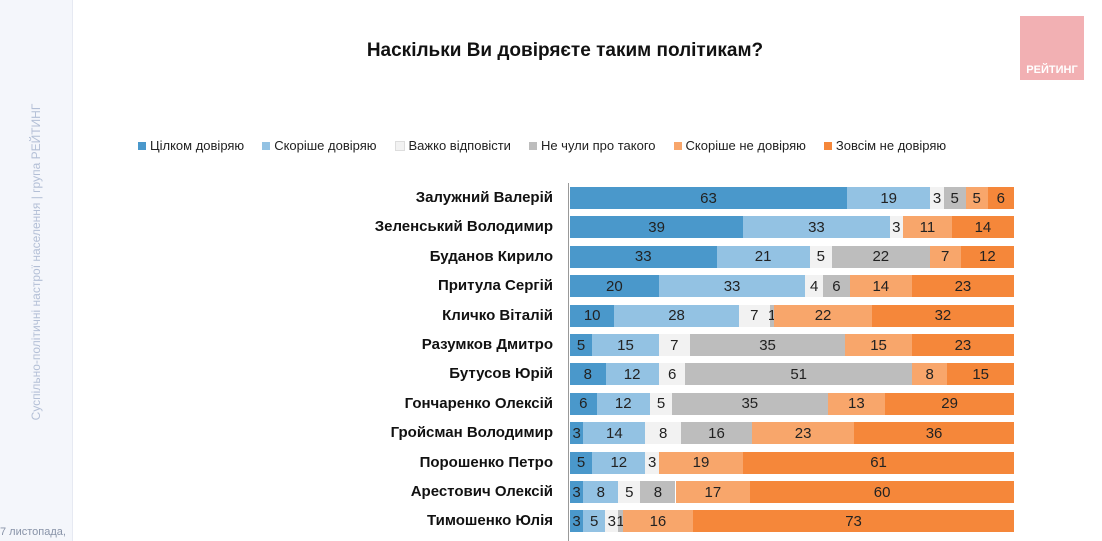 Image resolution: width=1102 pixels, height=541 pixels. Describe the element at coordinates (982, 227) in the screenshot. I see `bar-segment: 14` at that location.